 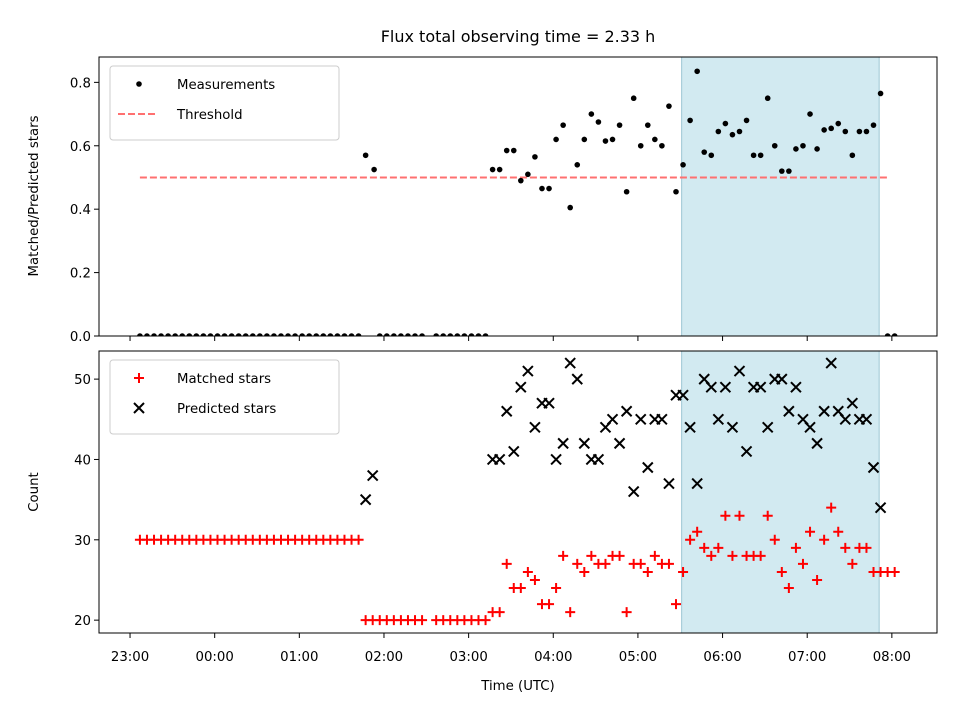 I want to click on y-tick-label: 0.2, so click(x=80, y=274).